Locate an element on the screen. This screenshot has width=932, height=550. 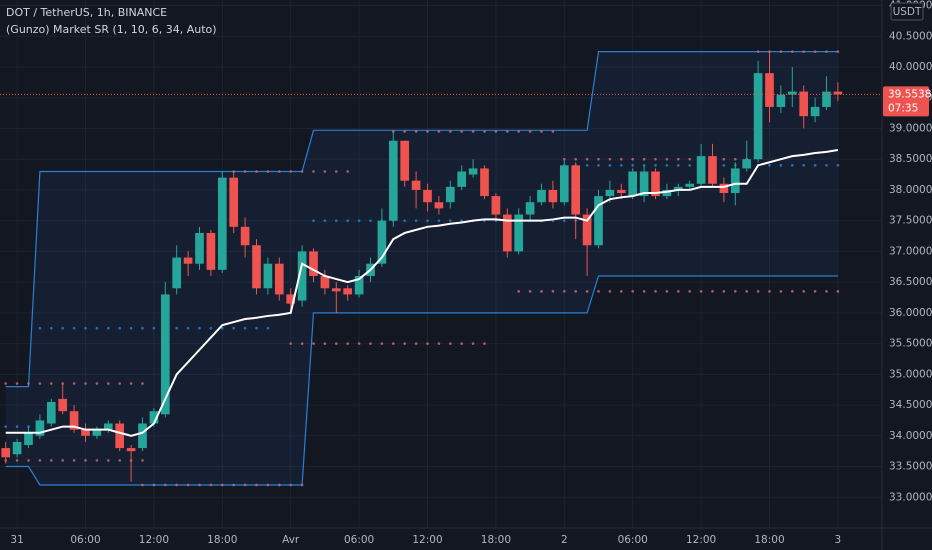
y-tick-label: 36.5000 is located at coordinates (910, 282).